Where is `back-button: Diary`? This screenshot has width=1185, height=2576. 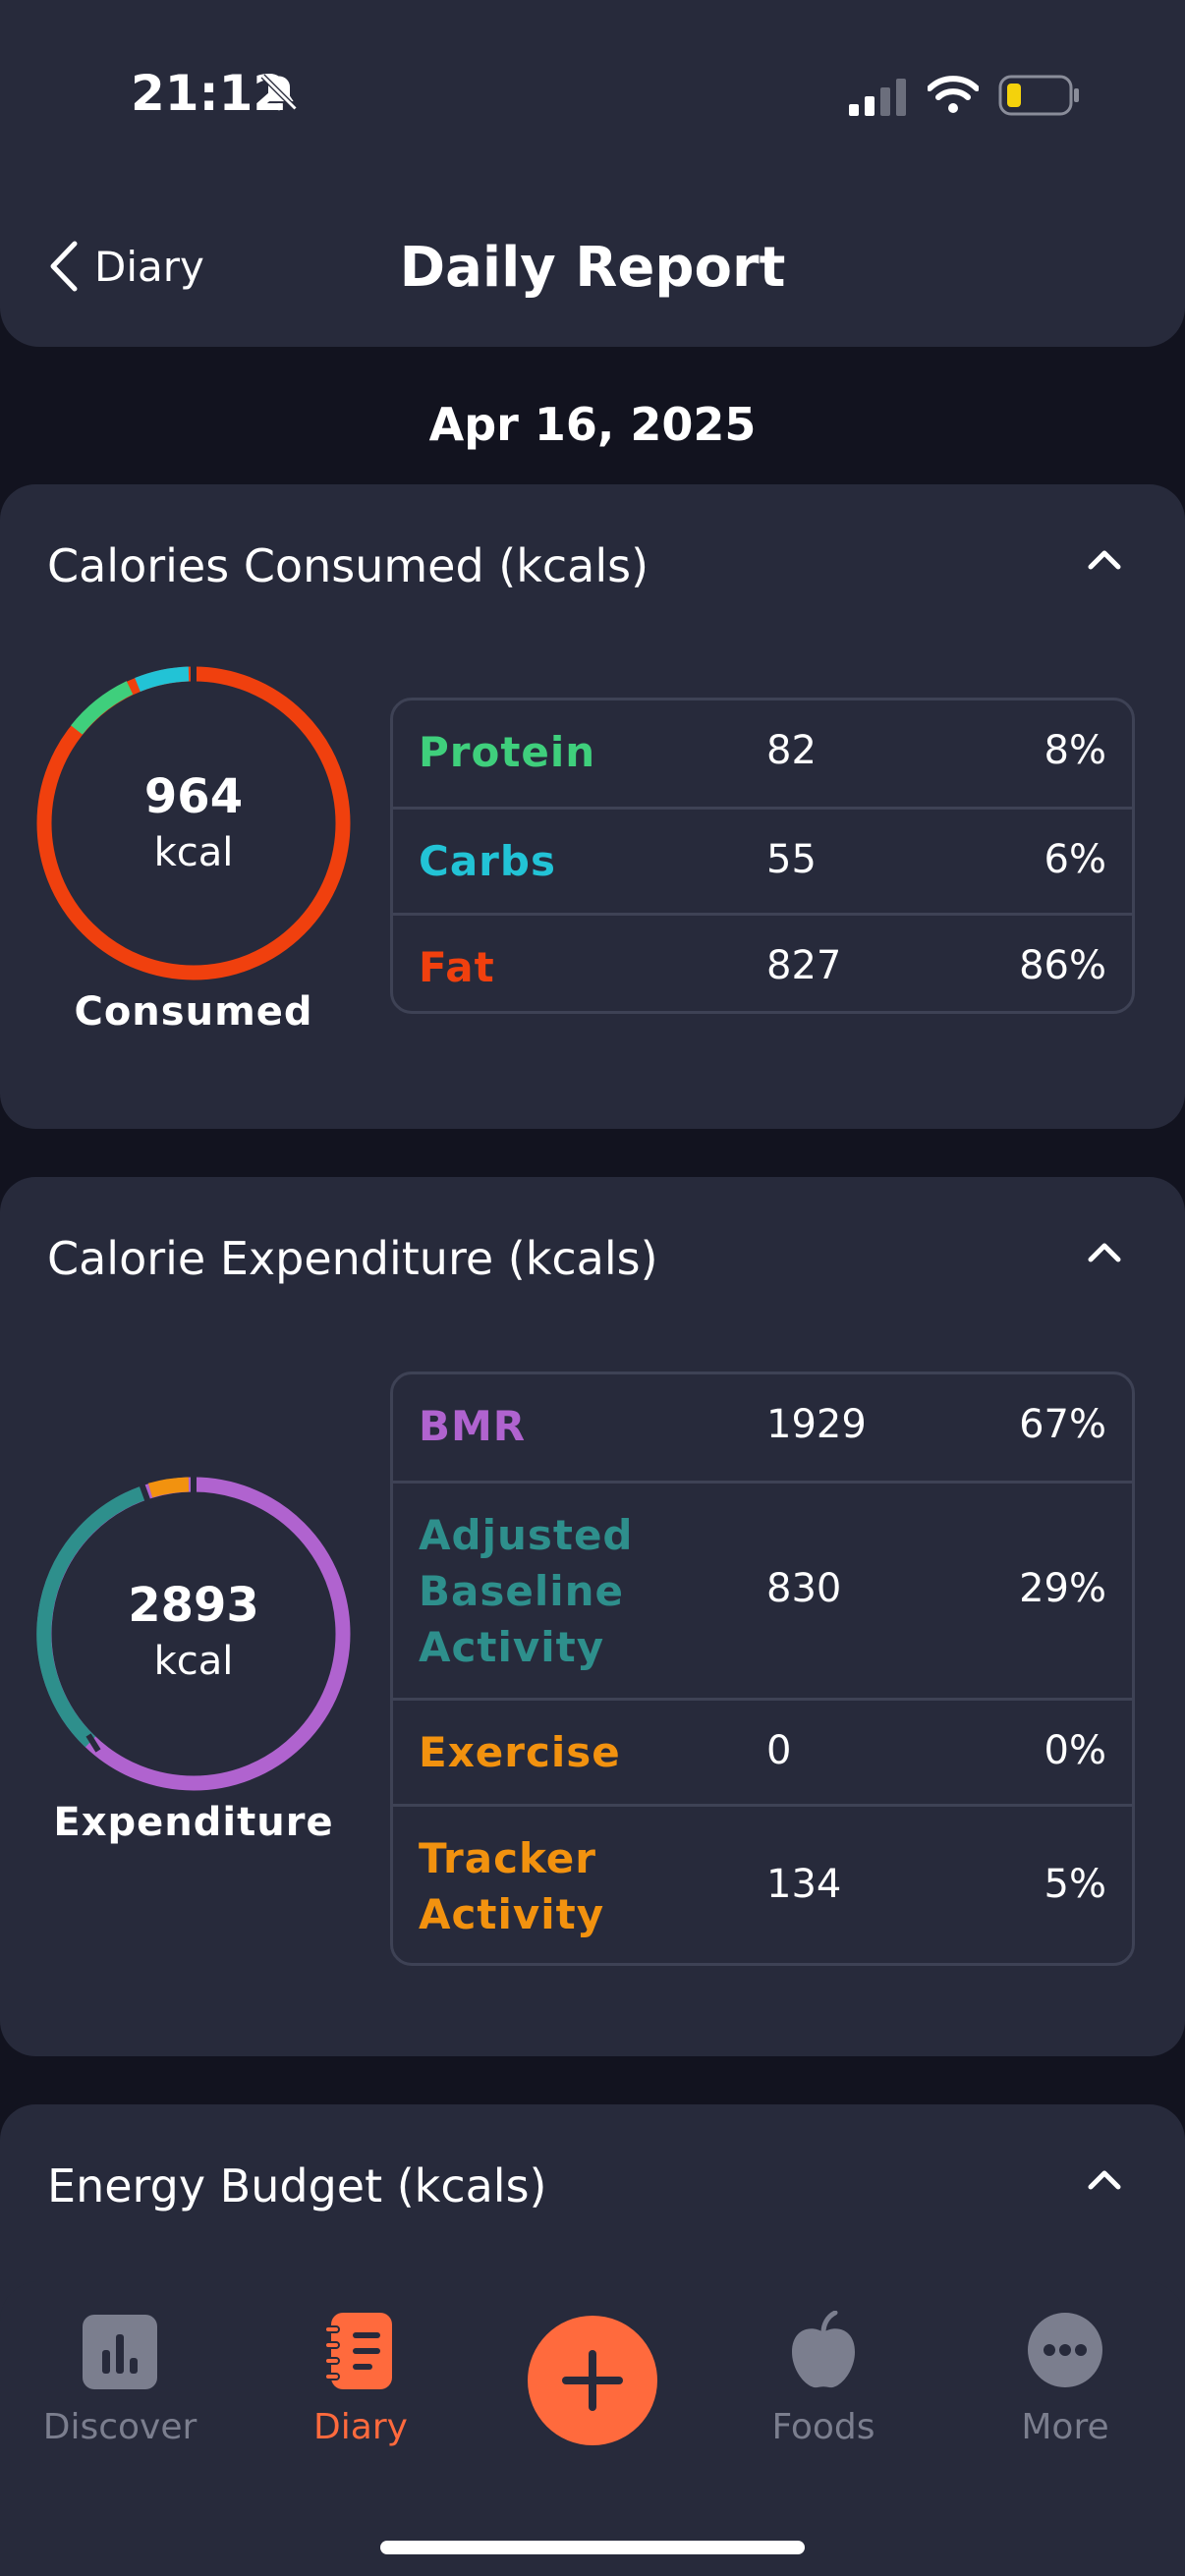 back-button: Diary is located at coordinates (126, 266).